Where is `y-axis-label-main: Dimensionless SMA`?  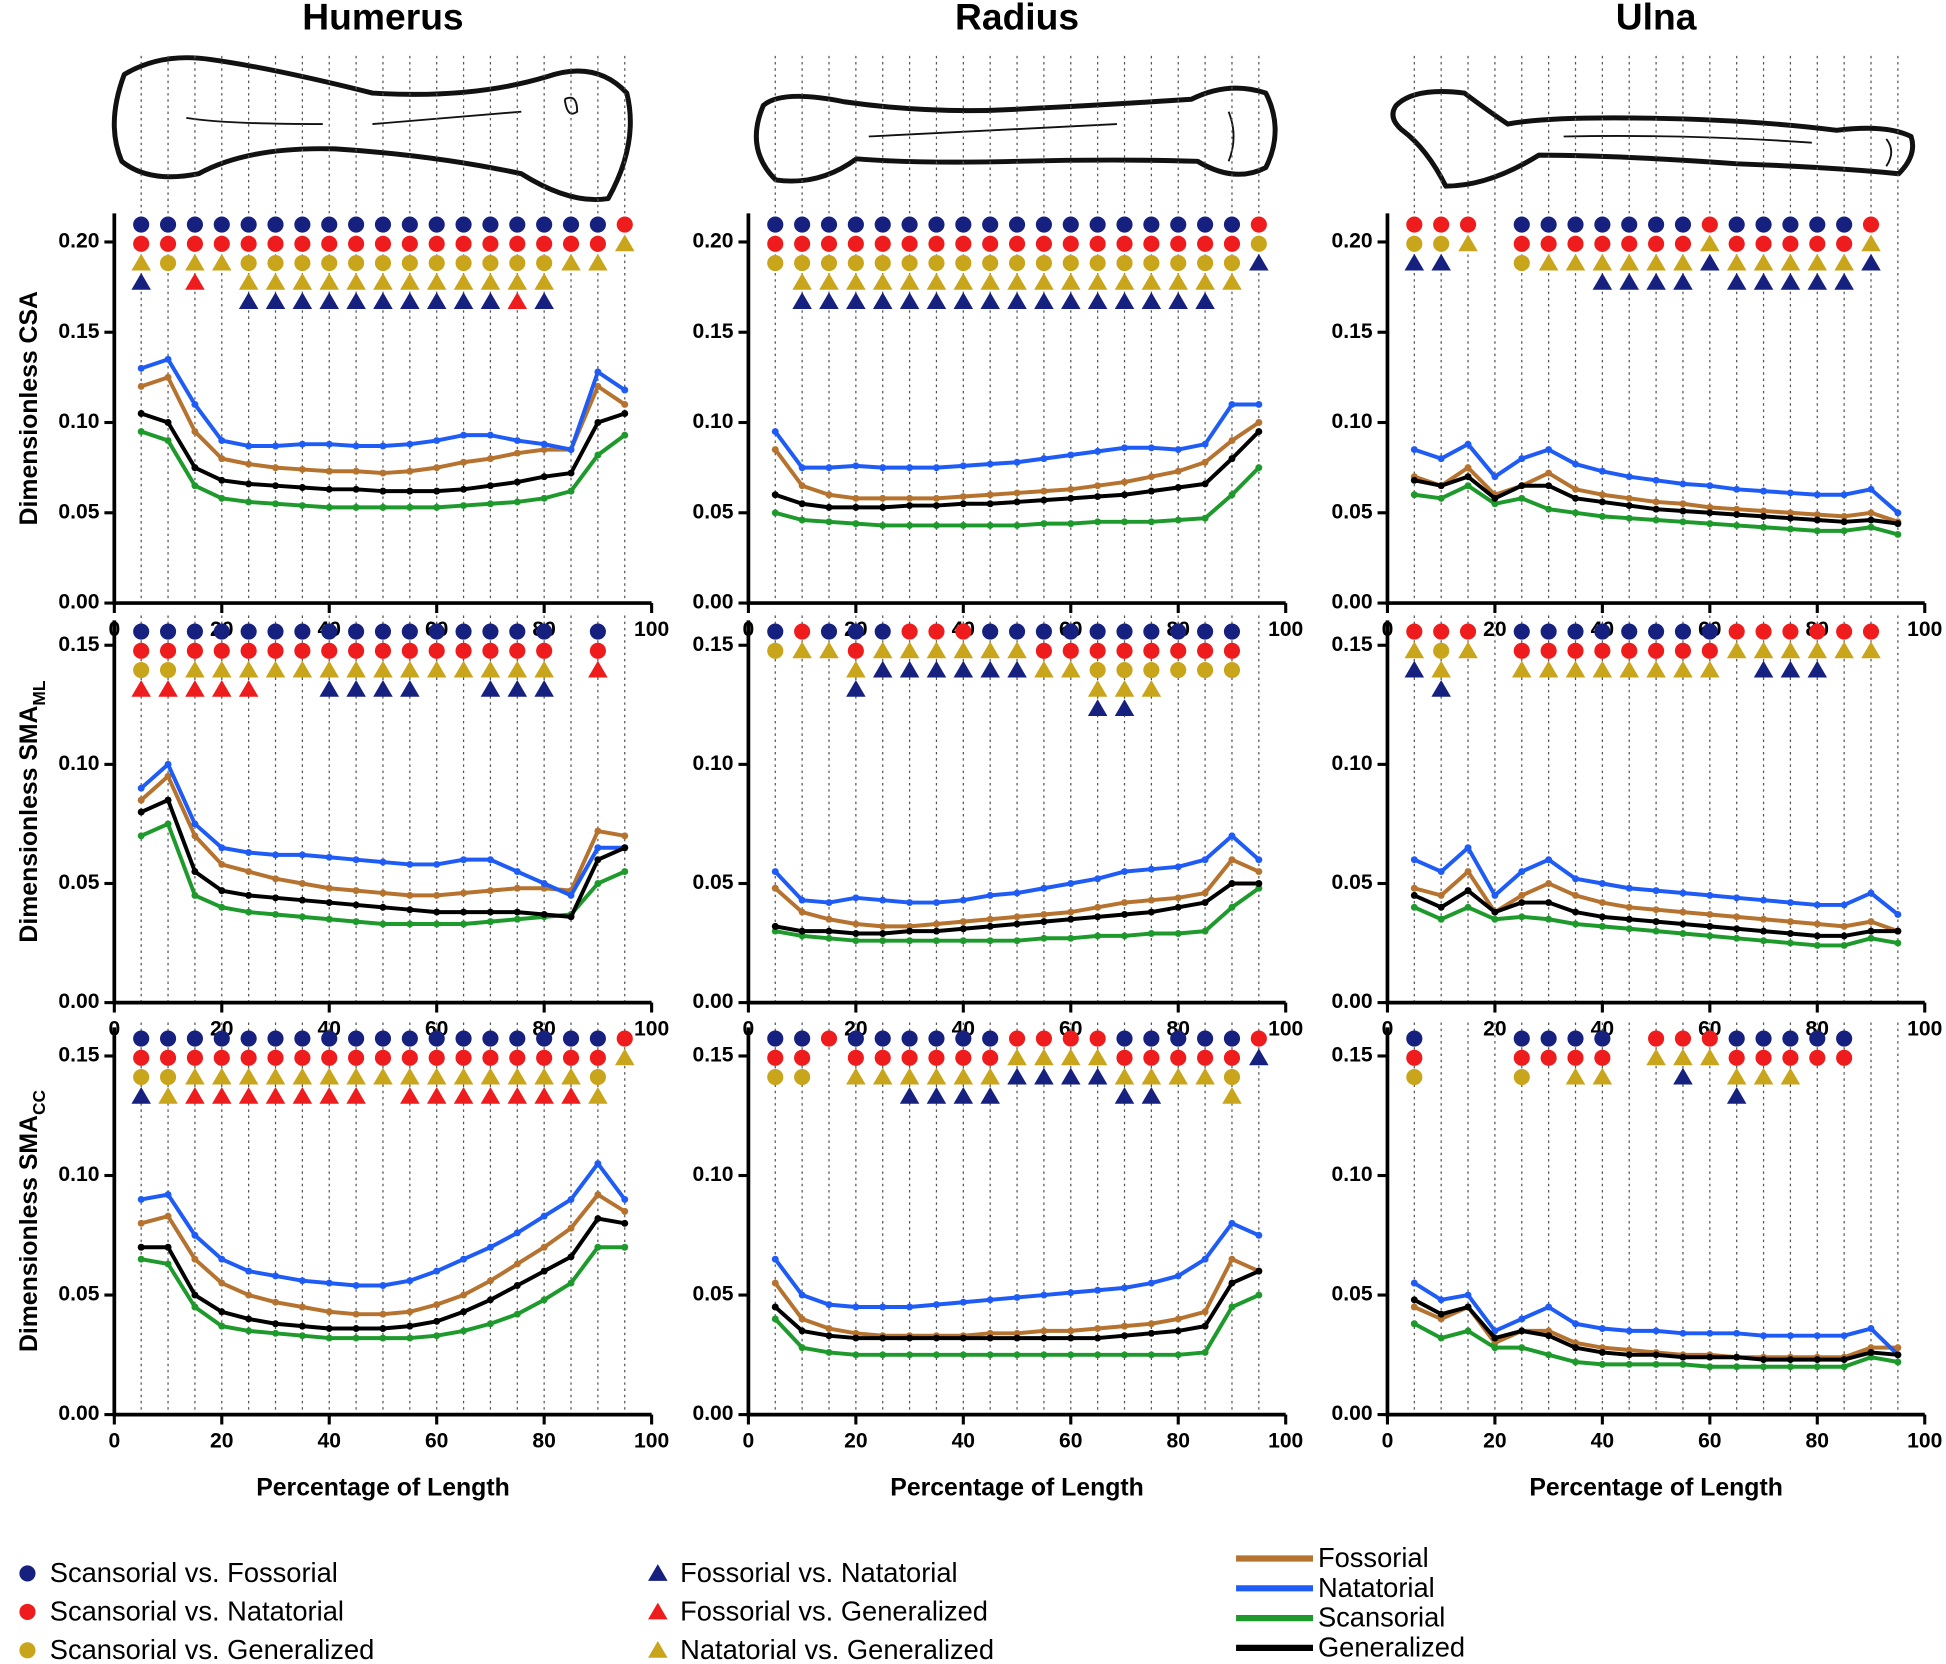 y-axis-label-main: Dimensionless SMA is located at coordinates (28, 823).